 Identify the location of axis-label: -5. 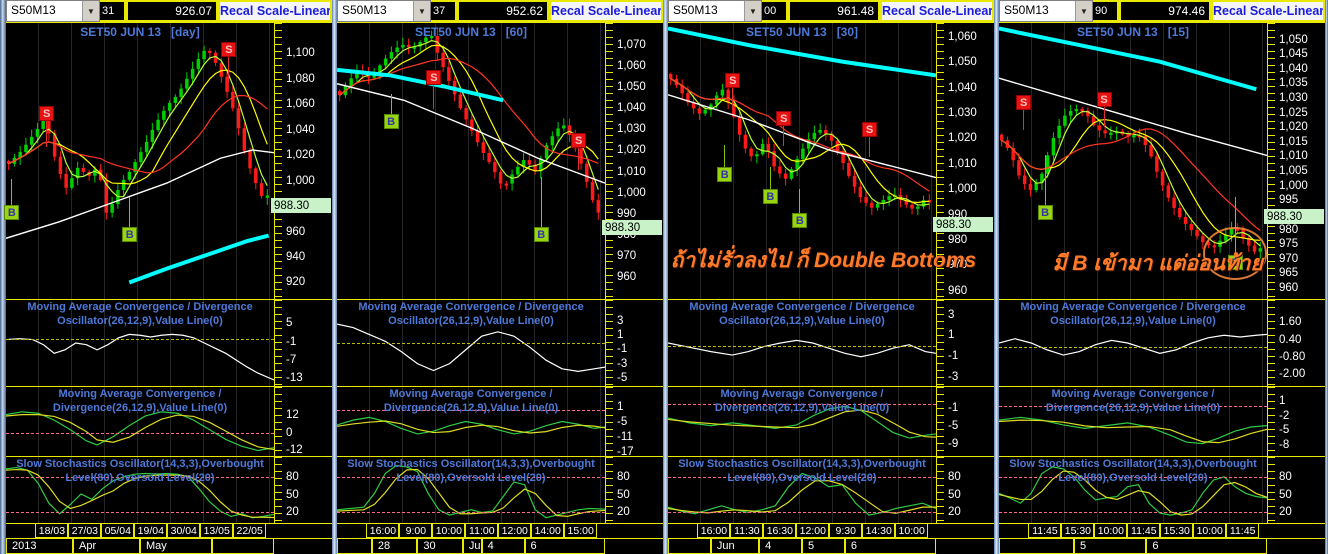
(953, 426).